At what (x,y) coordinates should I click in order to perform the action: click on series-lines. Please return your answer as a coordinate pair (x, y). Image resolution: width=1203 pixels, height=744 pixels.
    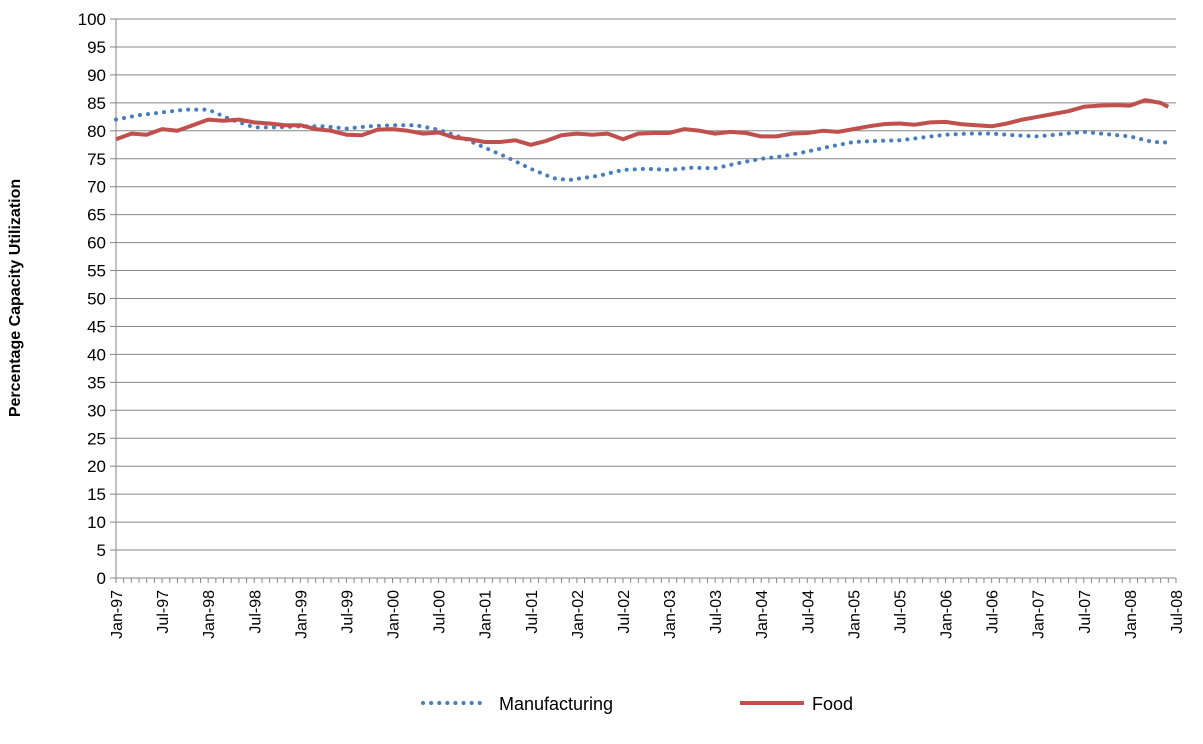
    Looking at the image, I should click on (642, 140).